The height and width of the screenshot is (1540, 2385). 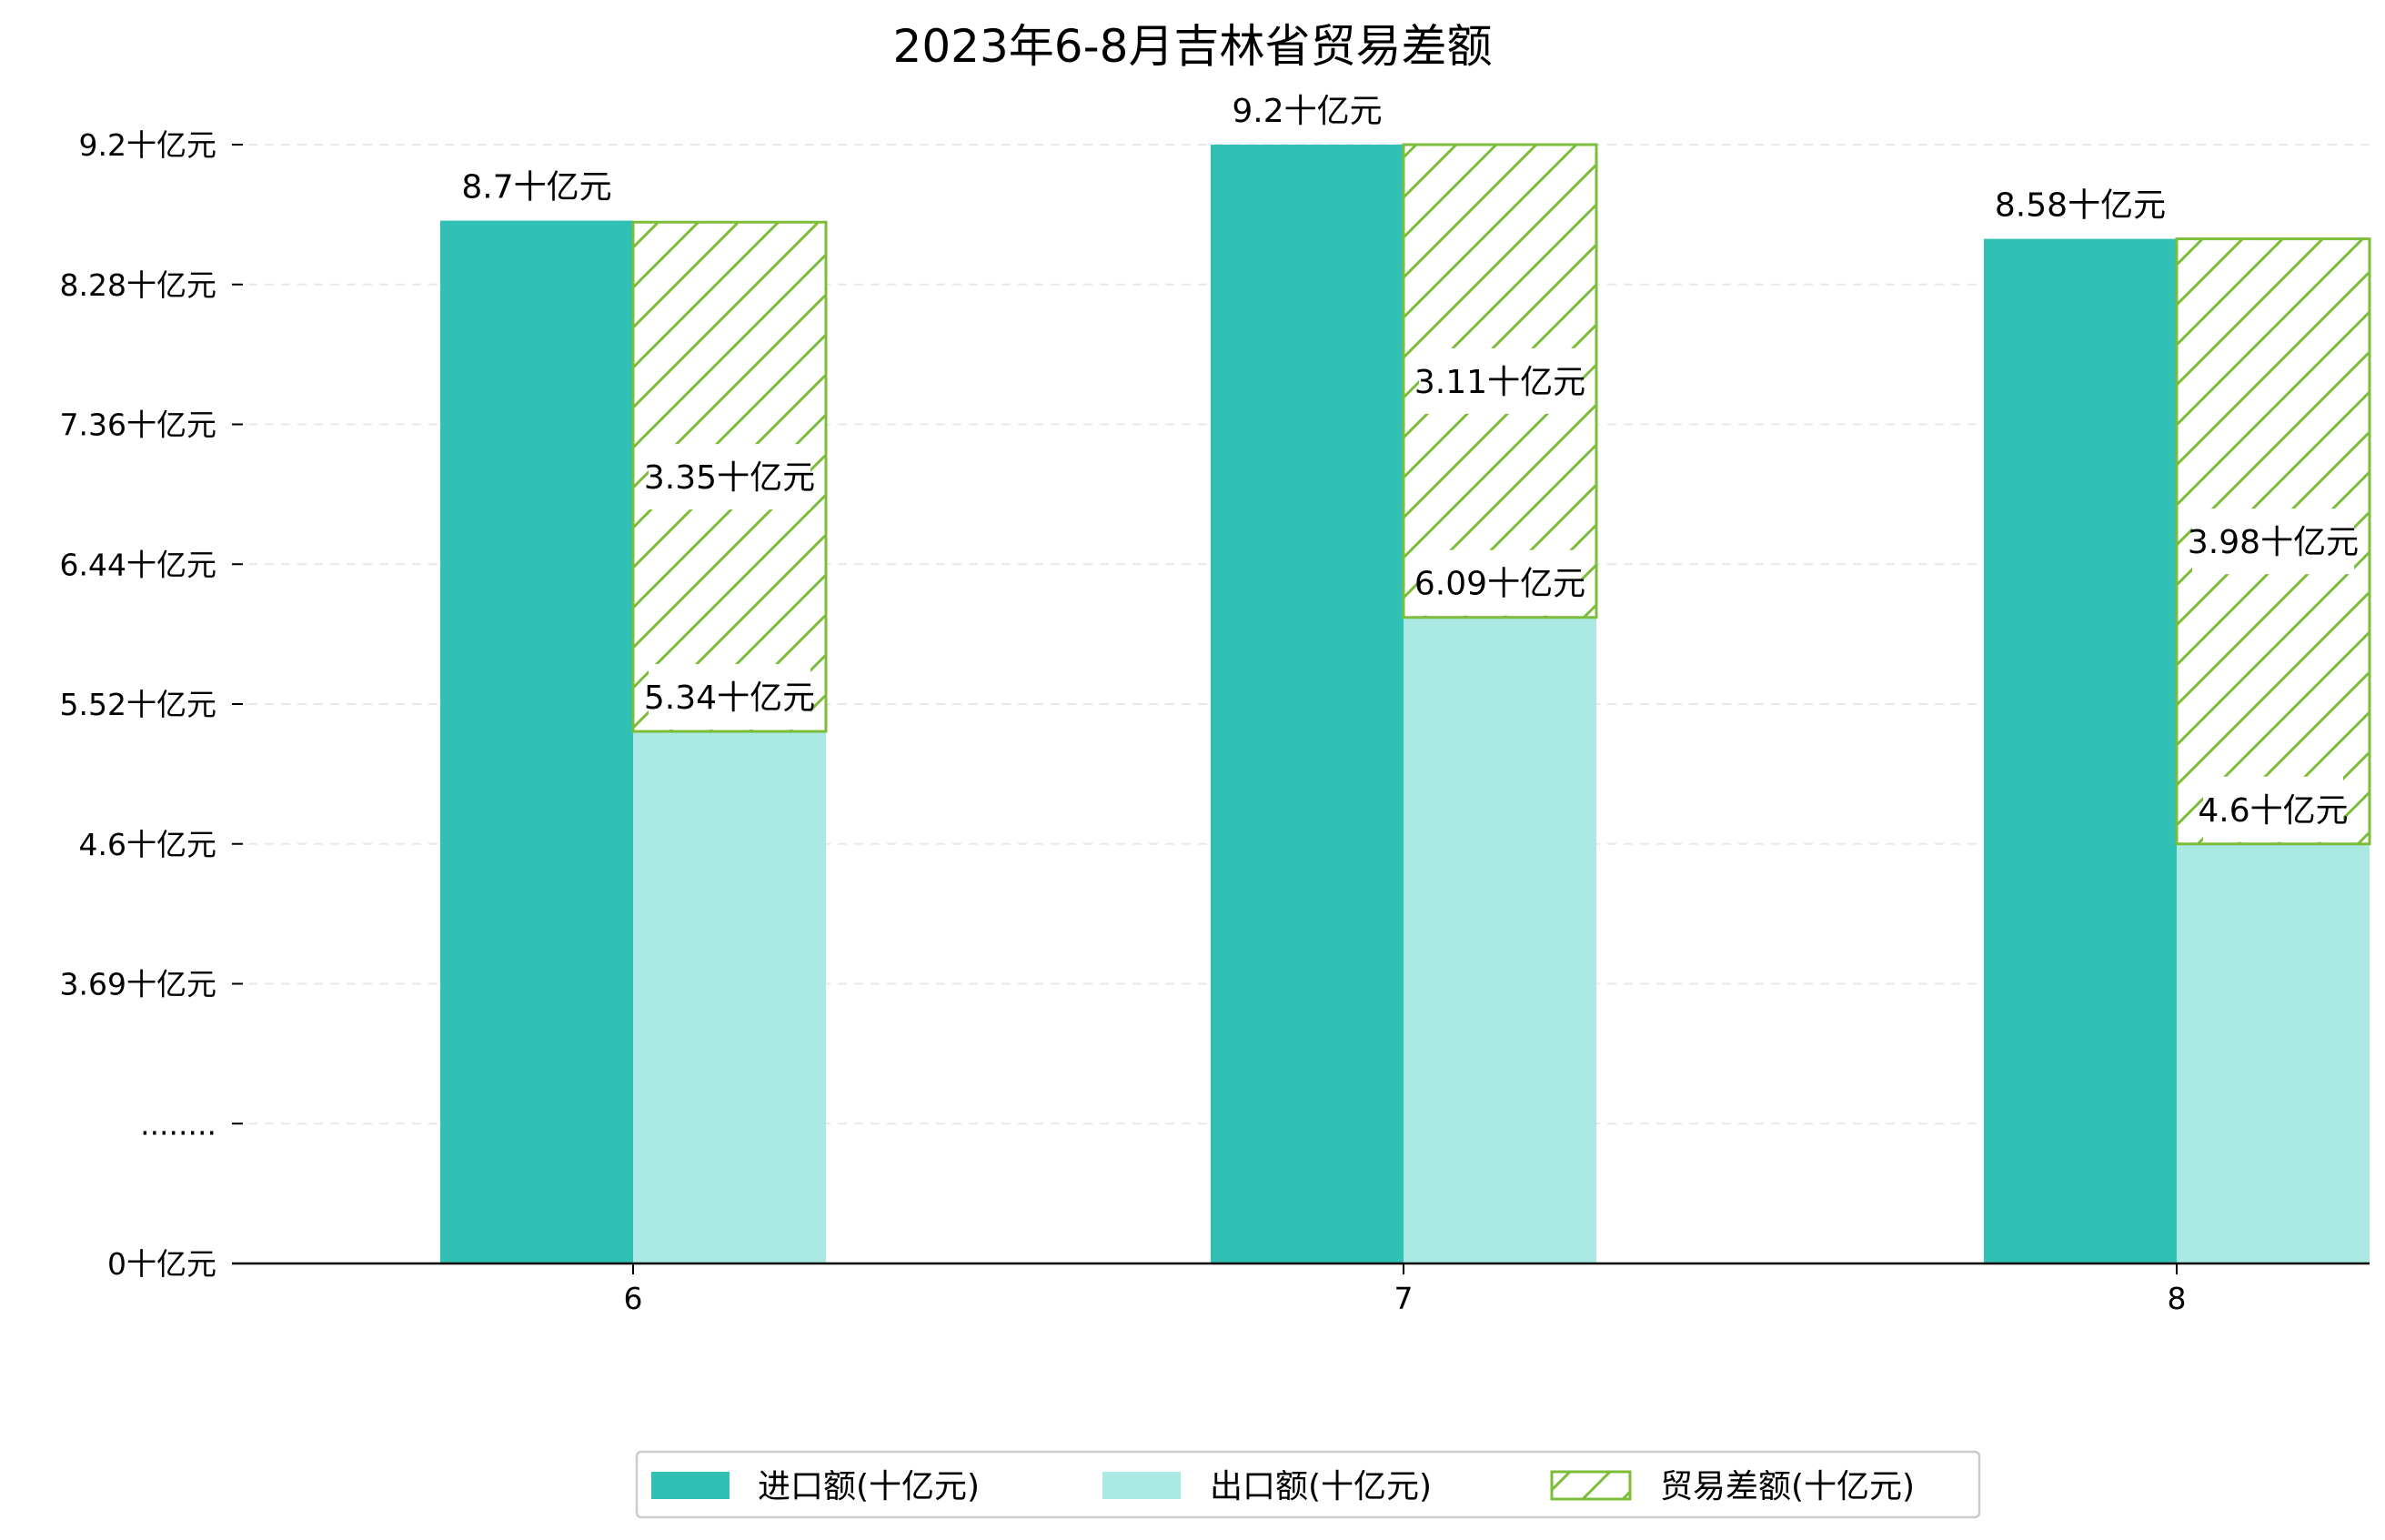 I want to click on import-value-label: 8.58十亿元, so click(x=2080, y=206).